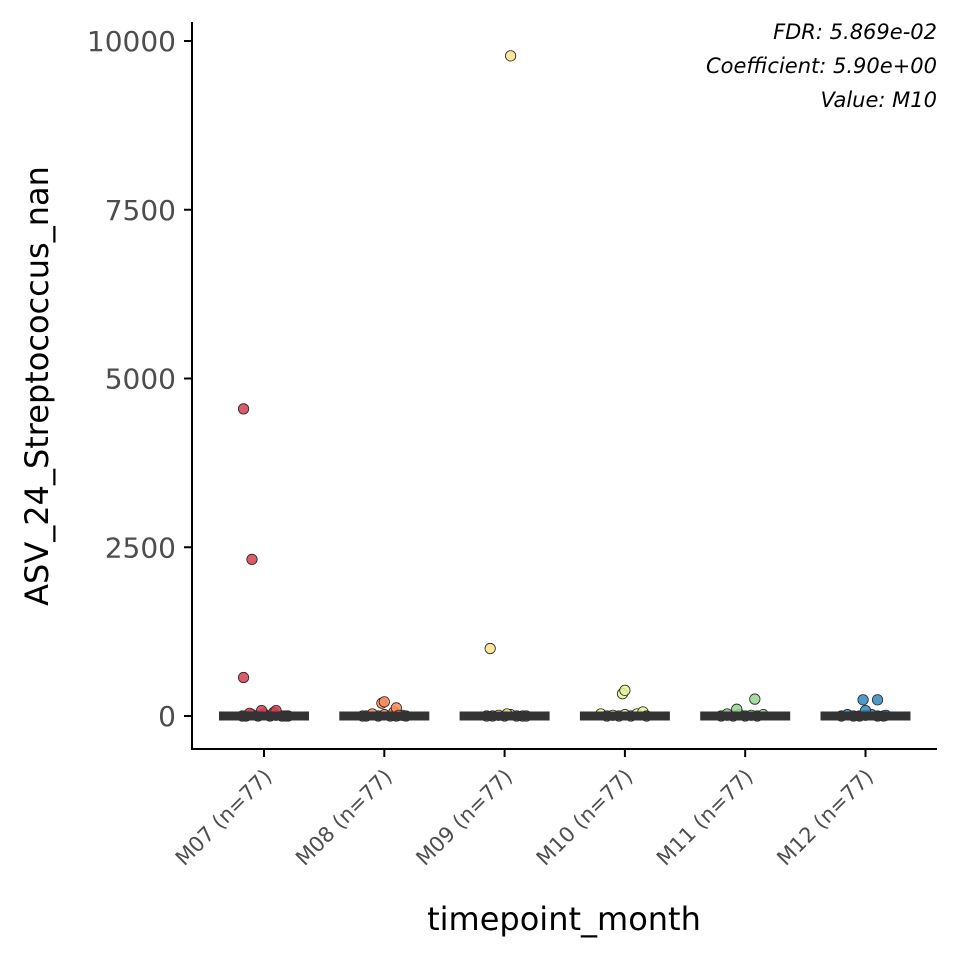  Describe the element at coordinates (878, 100) in the screenshot. I see `annotation-value: Value: M10` at that location.